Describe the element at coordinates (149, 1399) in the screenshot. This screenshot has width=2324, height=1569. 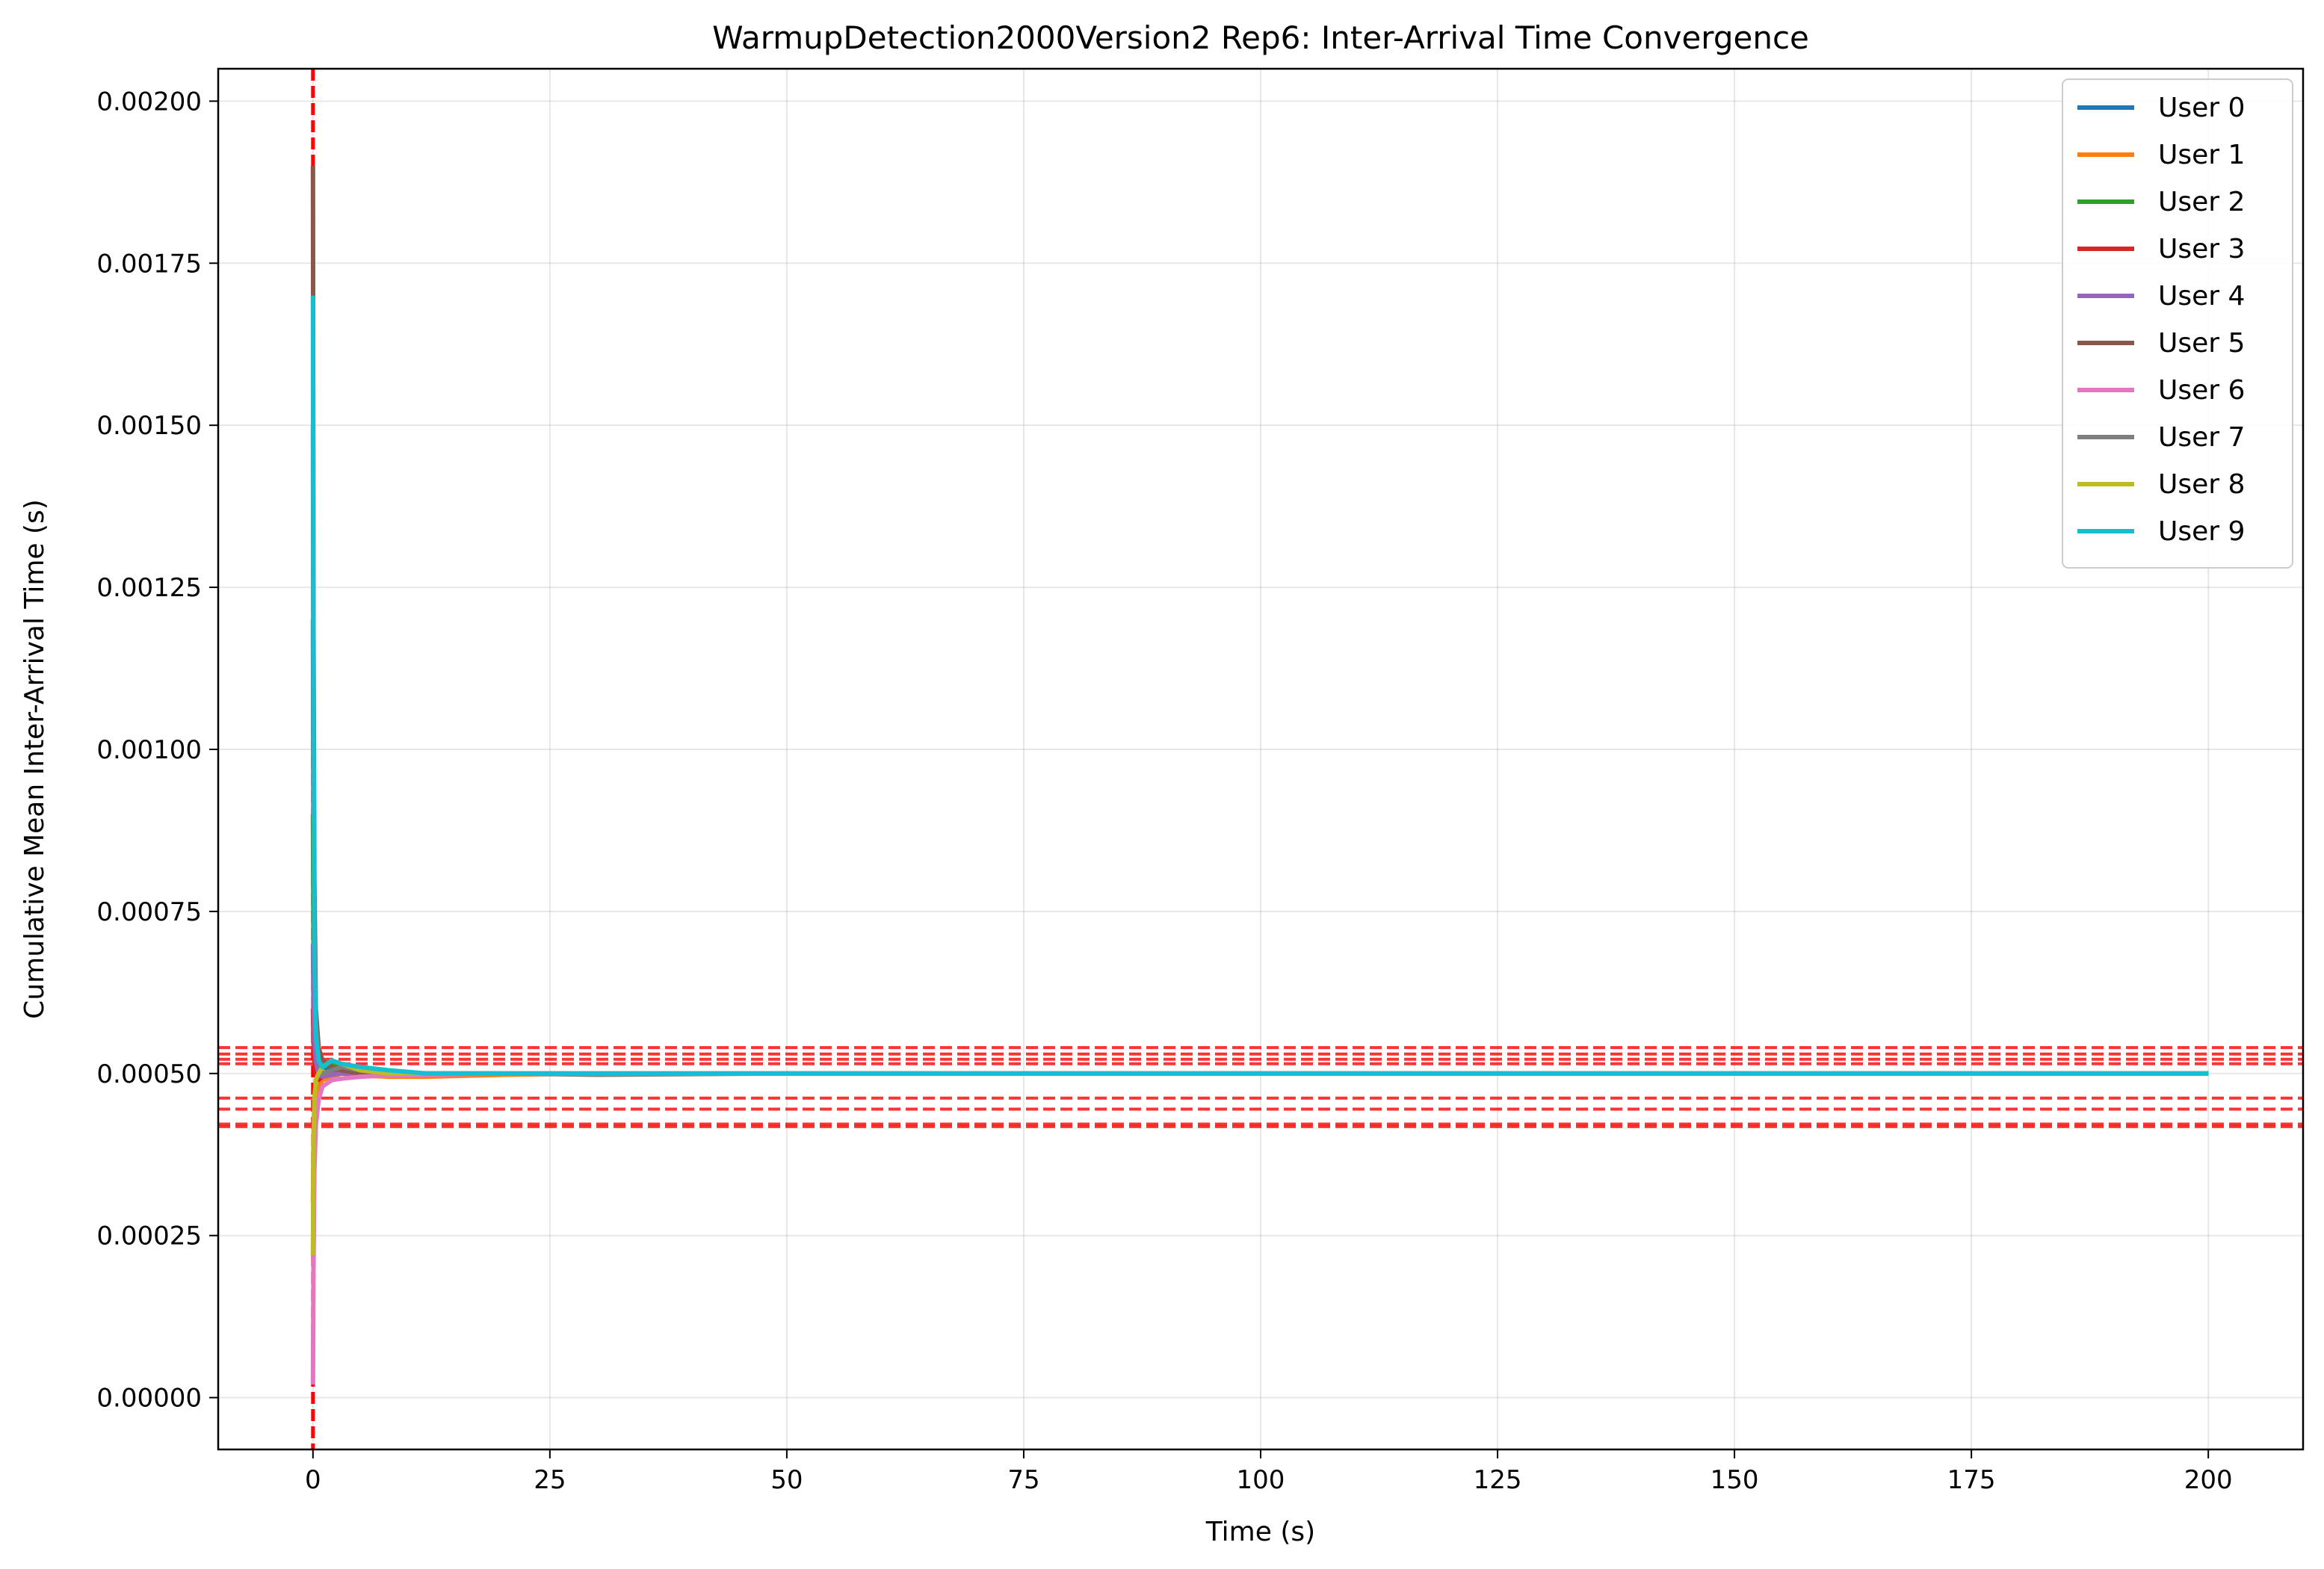
I see `y-tick-label: 0.00000` at that location.